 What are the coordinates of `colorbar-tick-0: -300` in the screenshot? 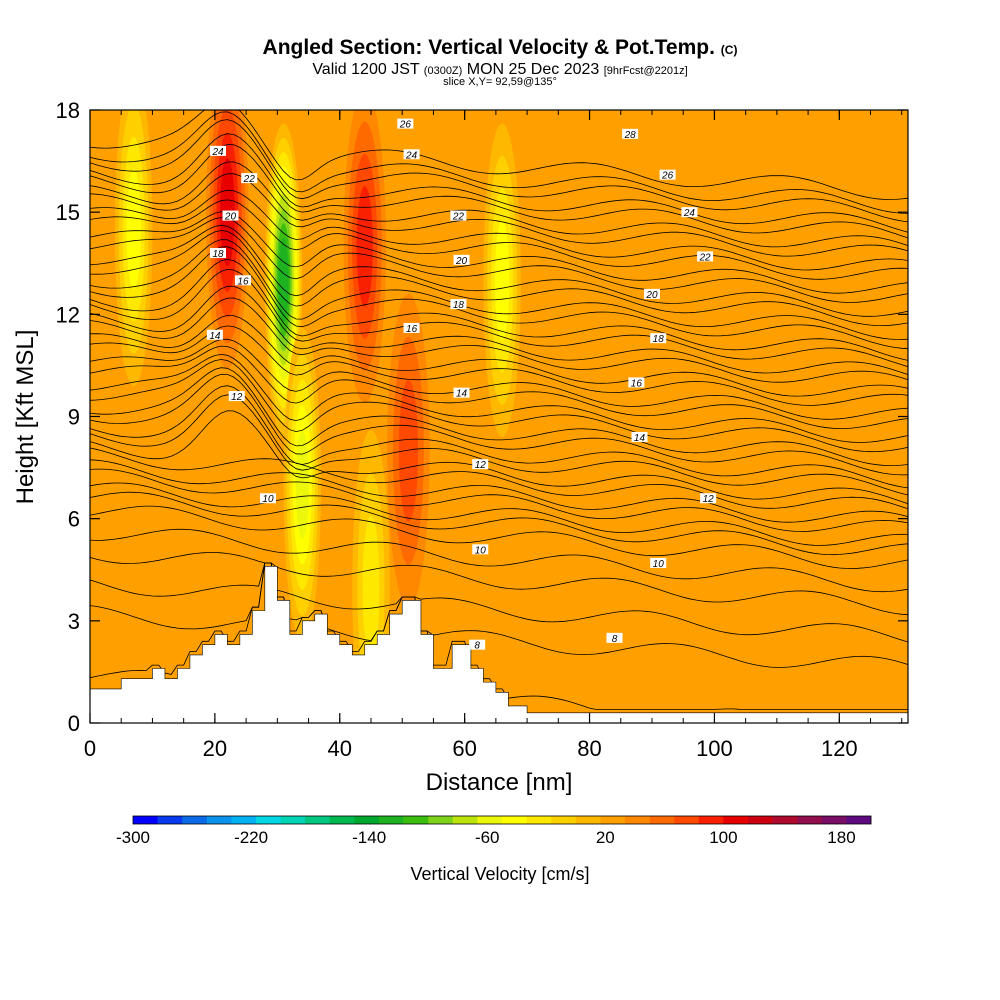 It's located at (133, 837).